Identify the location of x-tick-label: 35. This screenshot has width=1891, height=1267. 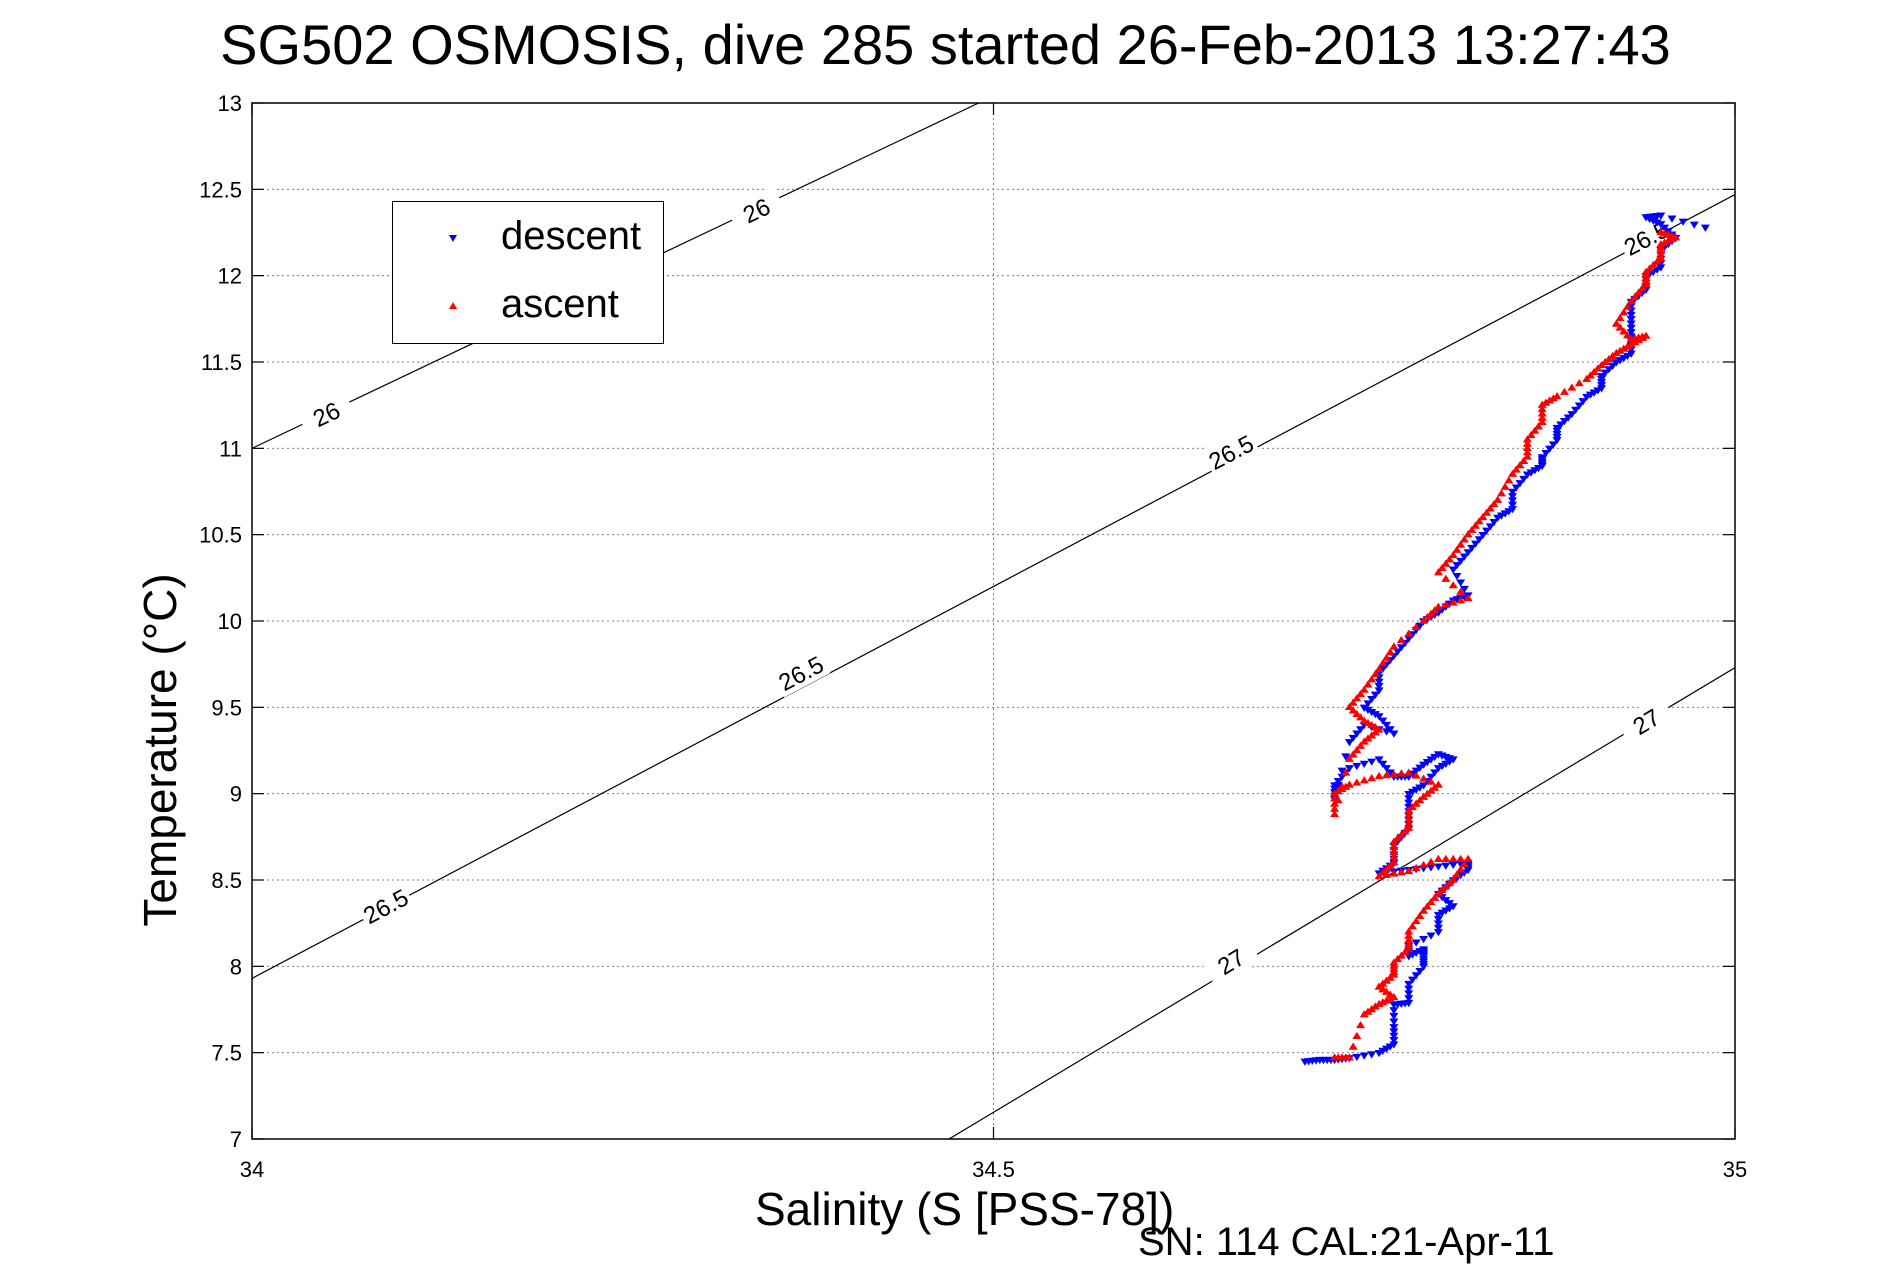
(1735, 1169).